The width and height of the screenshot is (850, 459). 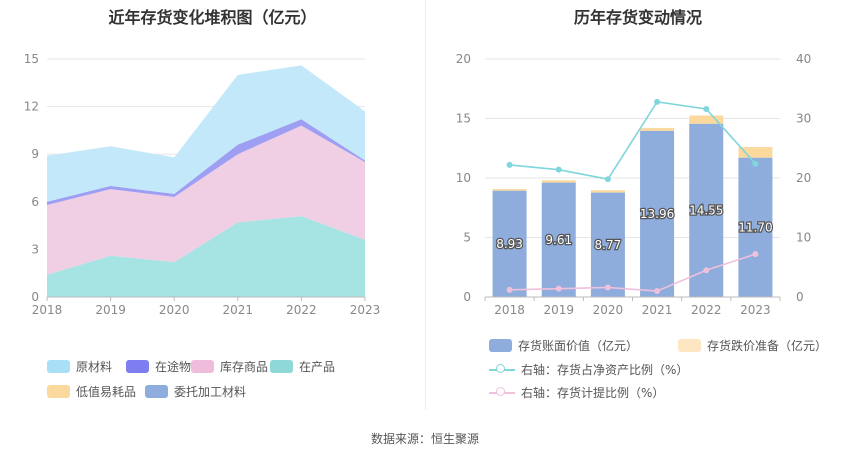 I want to click on legend-label: 存货账面价值（亿元）, so click(x=578, y=346).